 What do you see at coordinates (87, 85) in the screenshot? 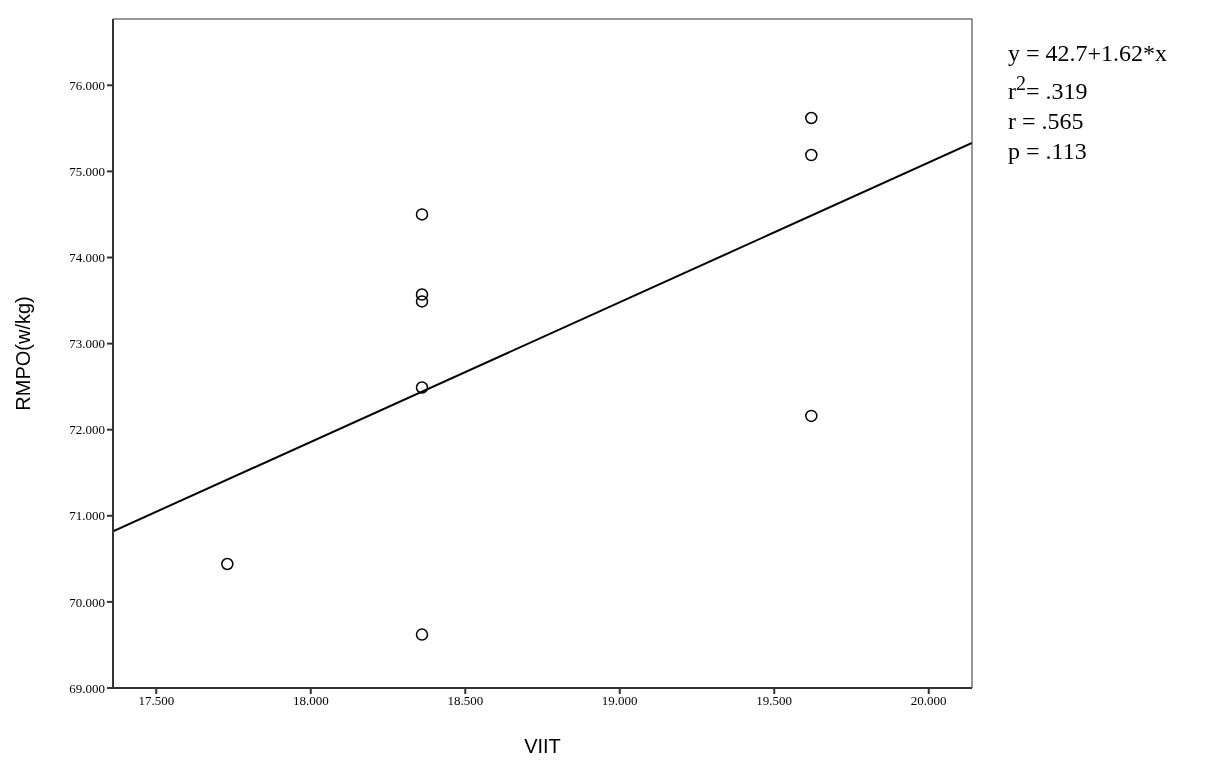
I see `y-tick-label: 76.000` at bounding box center [87, 85].